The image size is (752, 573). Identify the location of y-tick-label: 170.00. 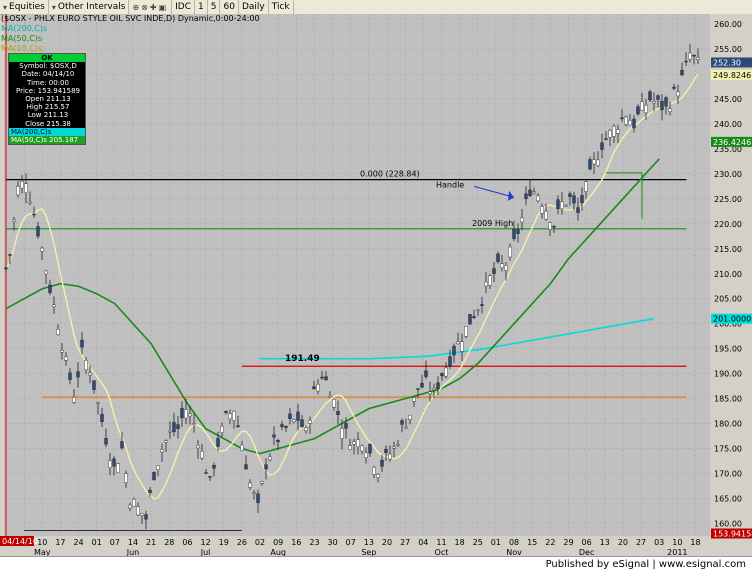
(728, 474).